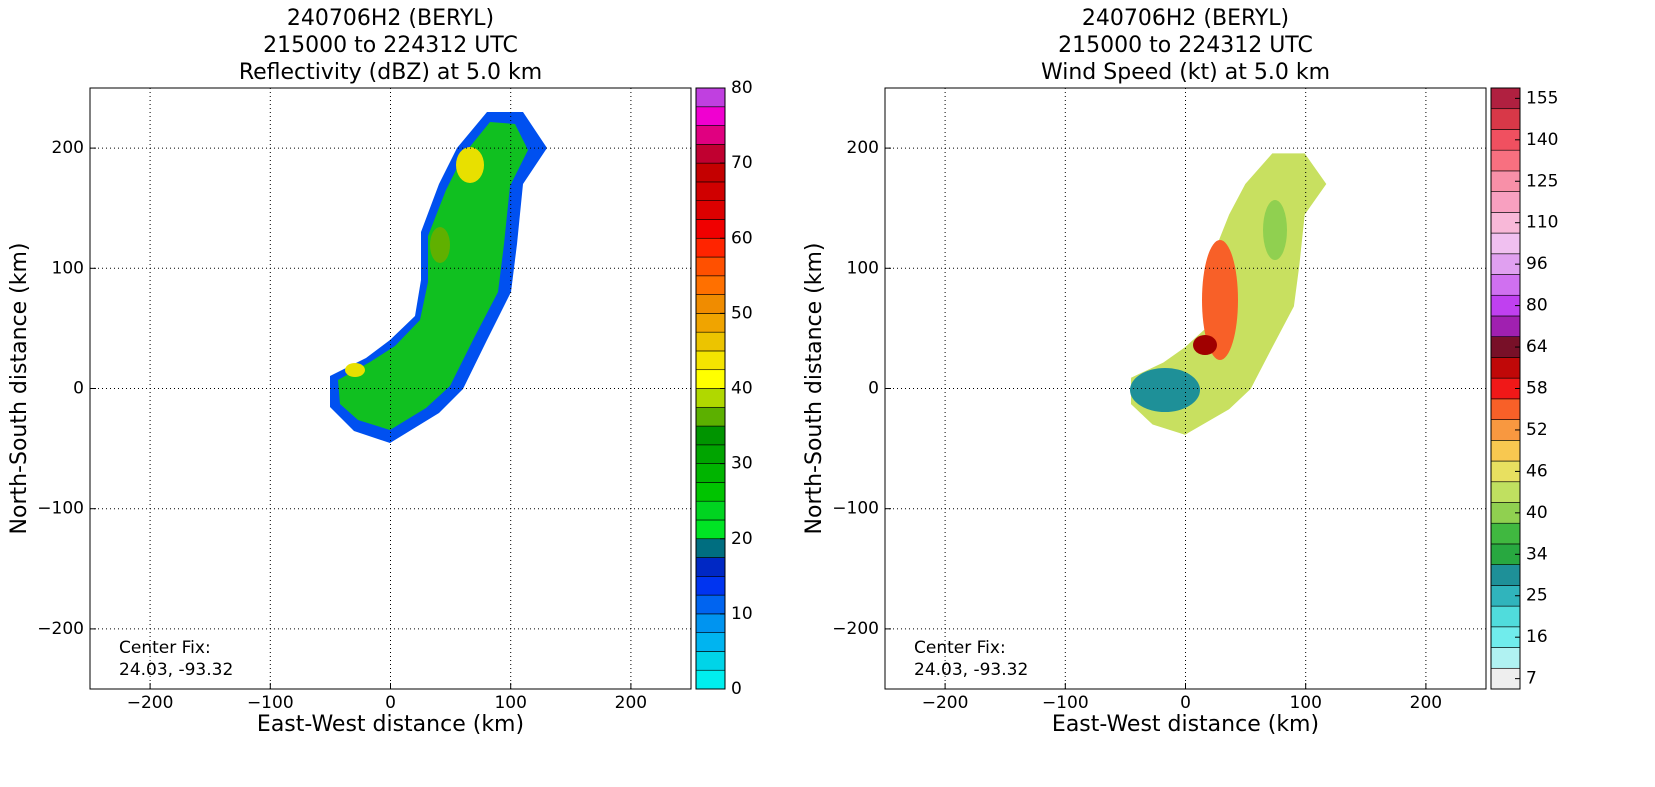 This screenshot has width=1655, height=787. What do you see at coordinates (1537, 347) in the screenshot?
I see `colorbar-tick-label: 64` at bounding box center [1537, 347].